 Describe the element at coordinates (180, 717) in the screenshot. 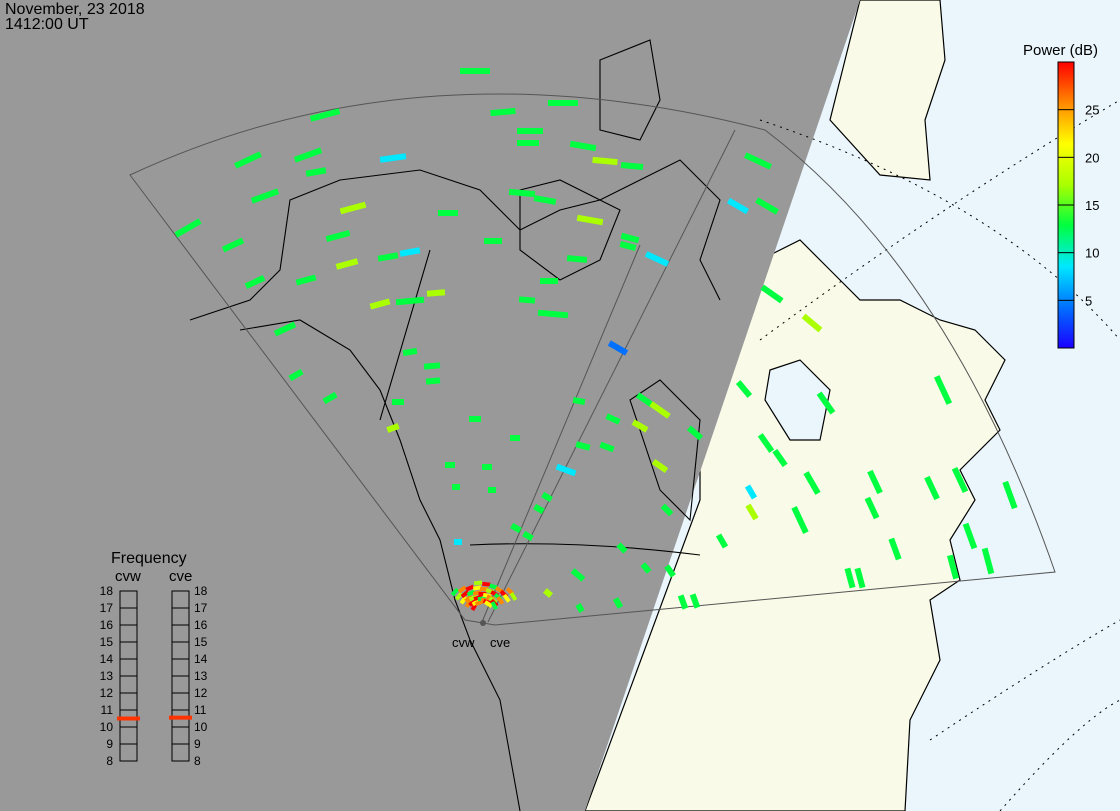

I see `frequency-marker-cve` at that location.